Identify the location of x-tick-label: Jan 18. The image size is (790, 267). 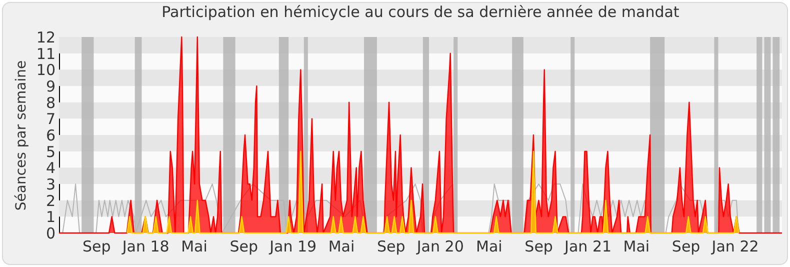
(145, 247).